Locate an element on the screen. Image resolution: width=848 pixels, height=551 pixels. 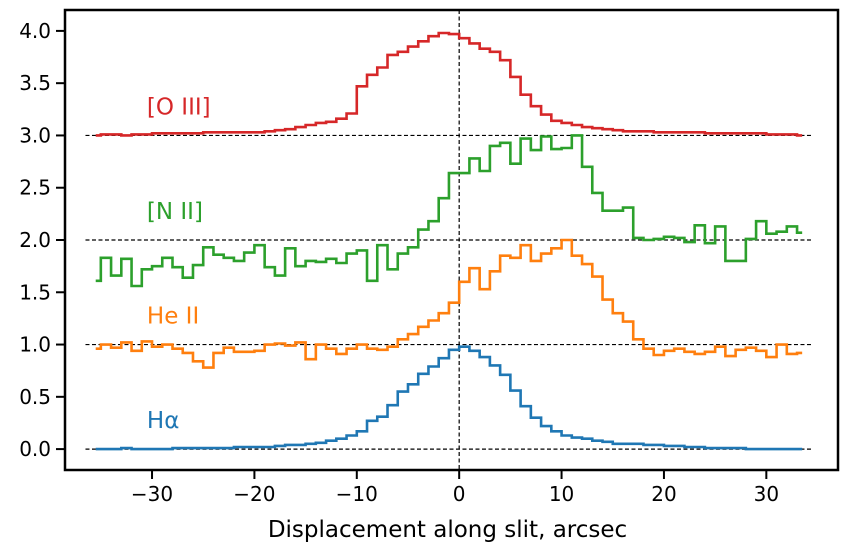
x-tick-label-1: −20 is located at coordinates (254, 494).